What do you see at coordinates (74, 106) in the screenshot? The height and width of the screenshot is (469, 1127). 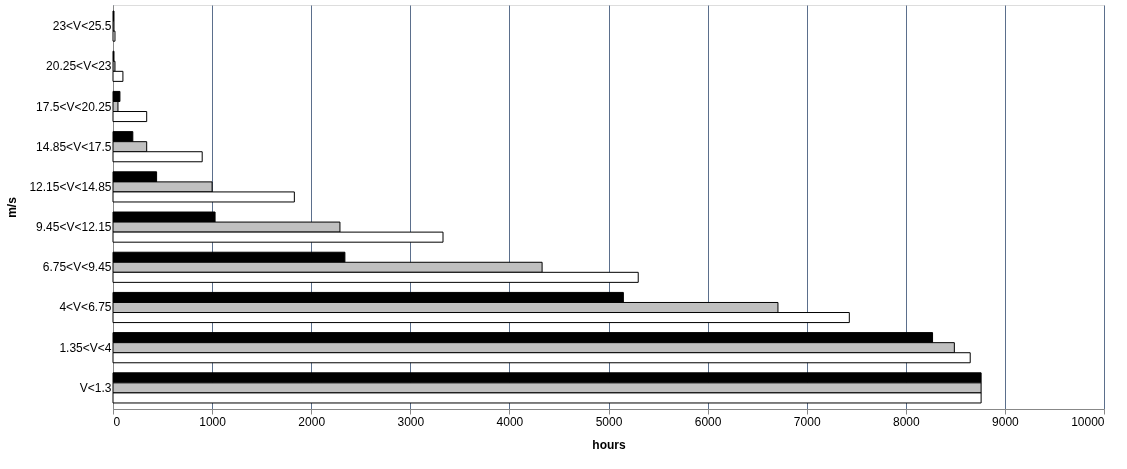 I see `y-tick-label: 17.5<V<20.25` at bounding box center [74, 106].